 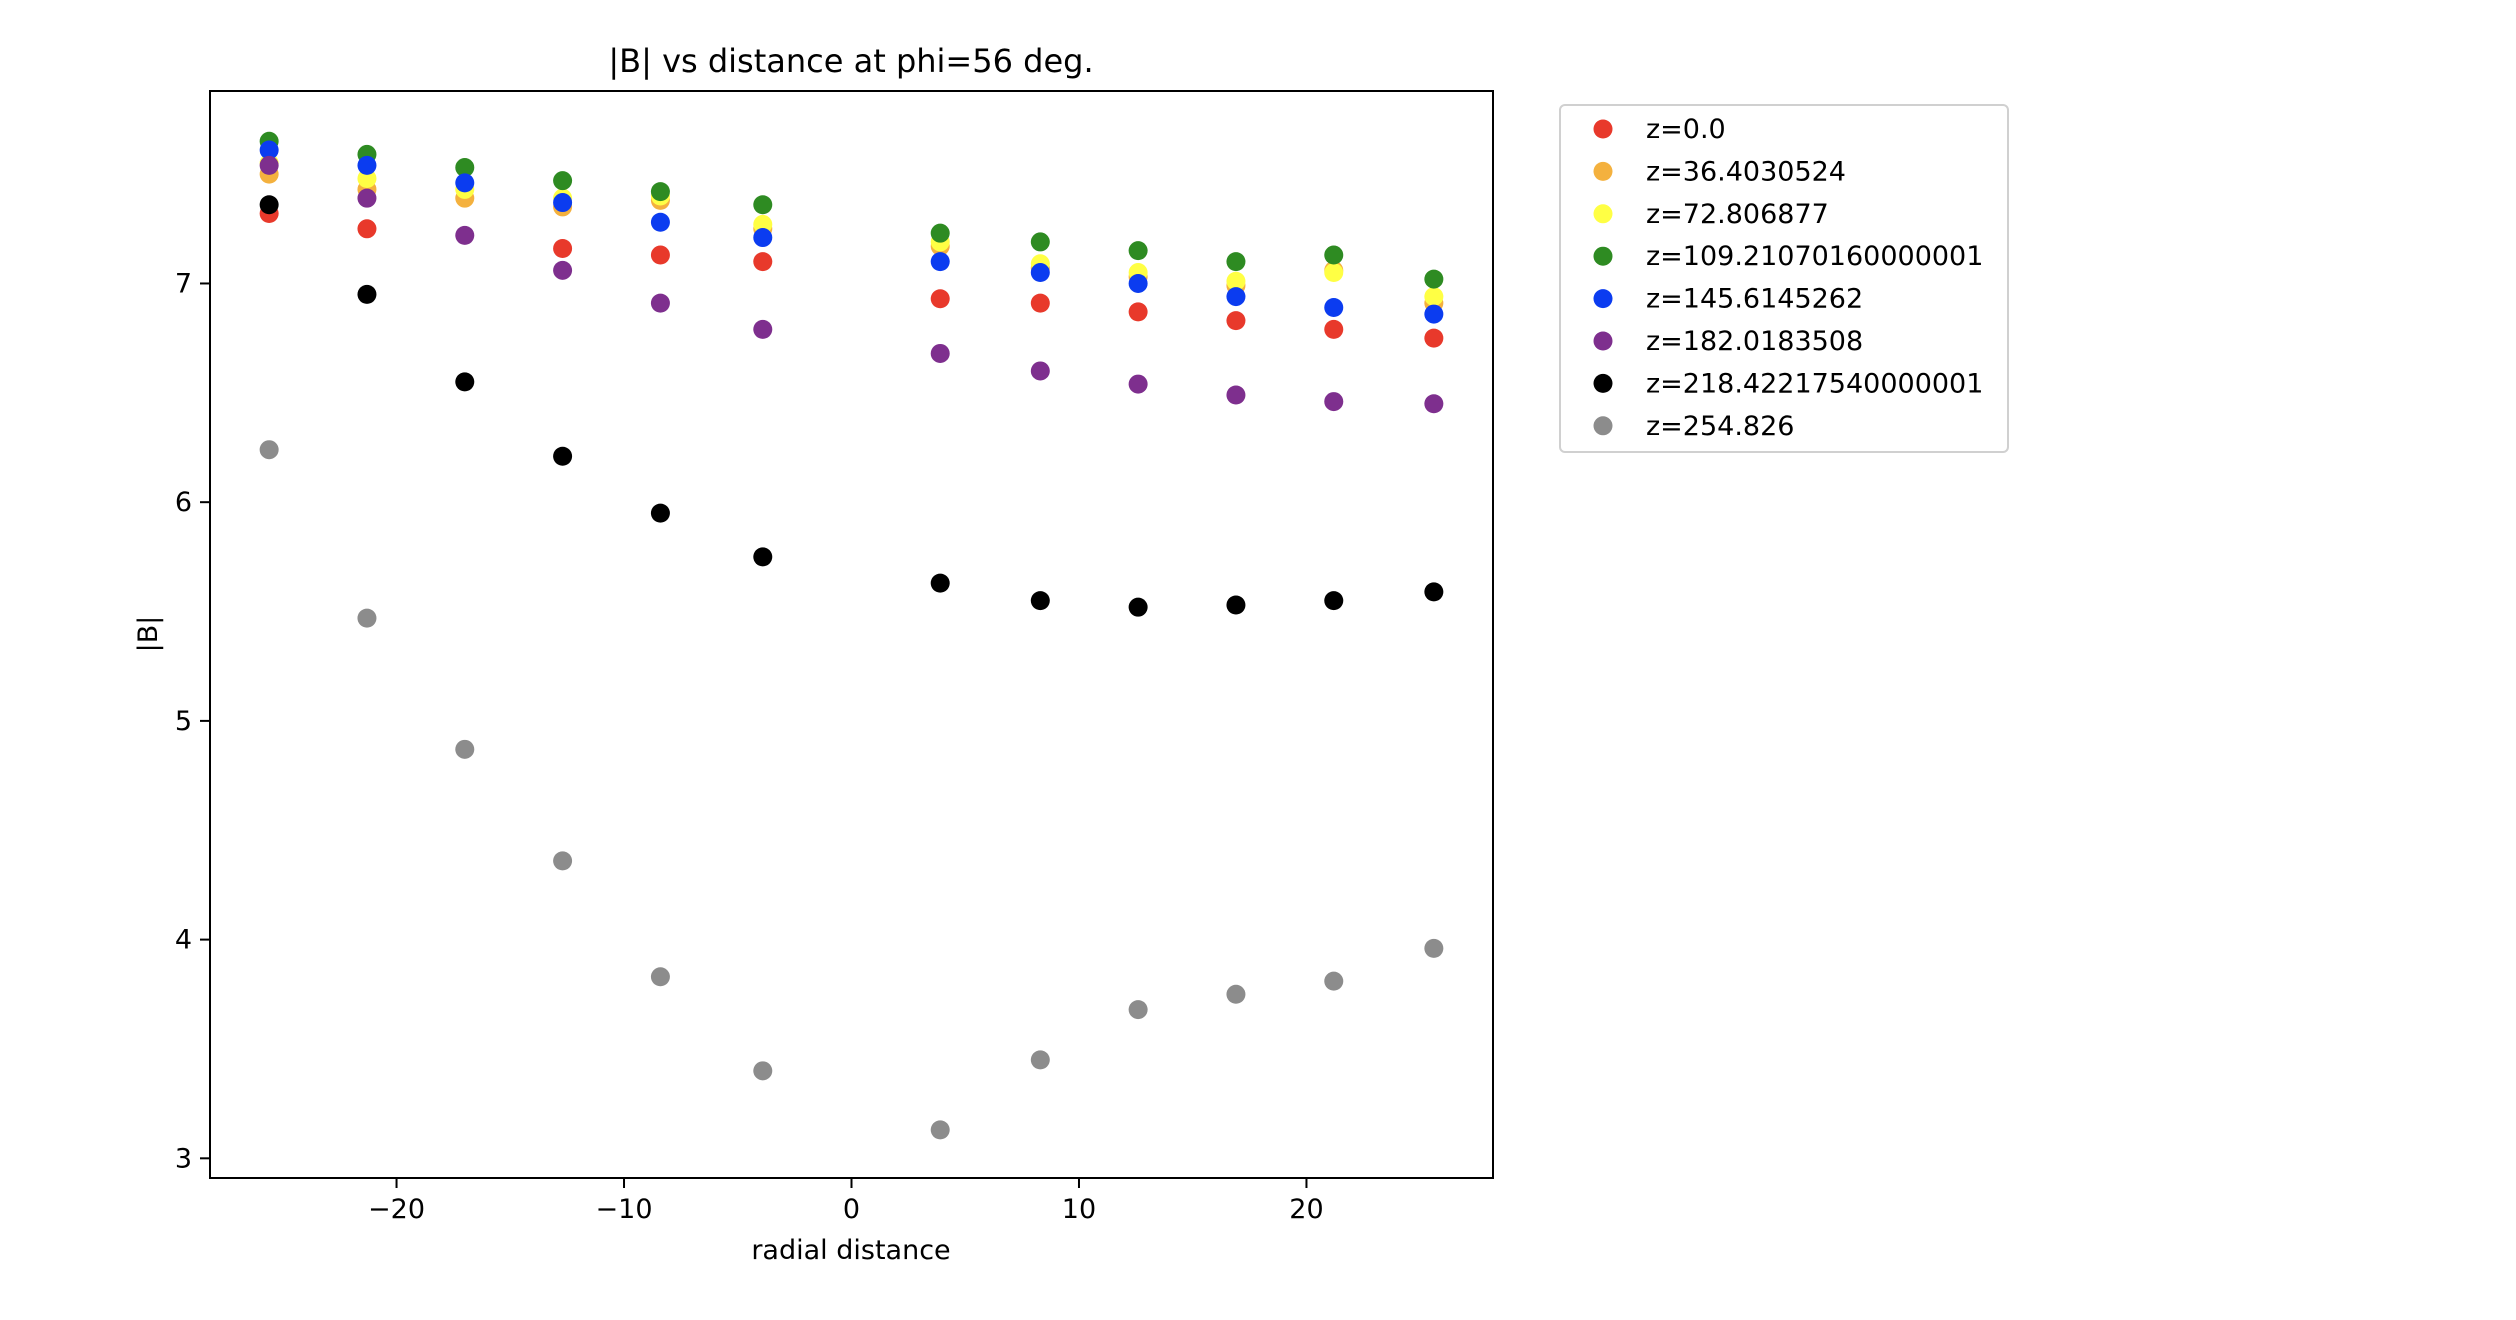 What do you see at coordinates (1686, 129) in the screenshot?
I see `legend-label: z=0.0` at bounding box center [1686, 129].